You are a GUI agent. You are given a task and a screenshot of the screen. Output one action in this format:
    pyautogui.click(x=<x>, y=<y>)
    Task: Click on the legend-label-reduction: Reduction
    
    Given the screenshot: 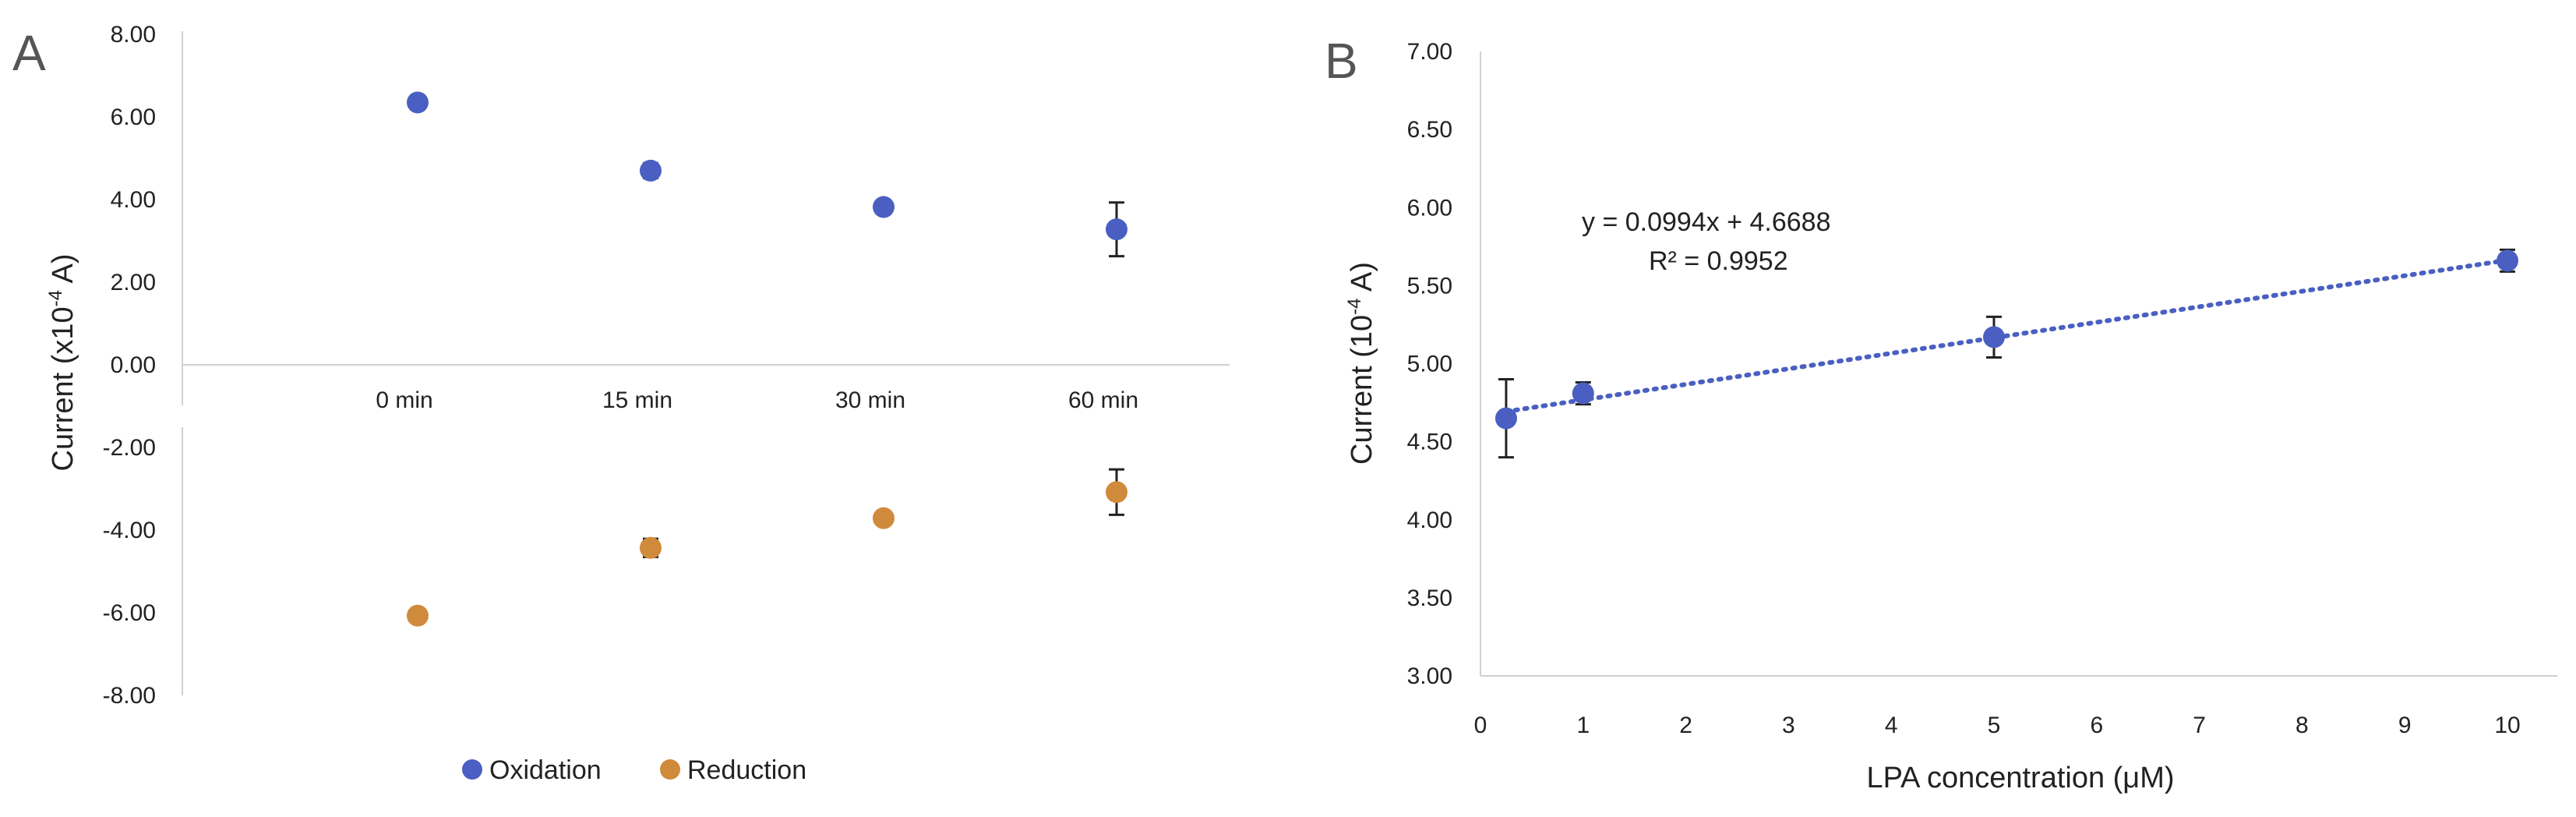 What is the action you would take?
    pyautogui.click(x=746, y=770)
    